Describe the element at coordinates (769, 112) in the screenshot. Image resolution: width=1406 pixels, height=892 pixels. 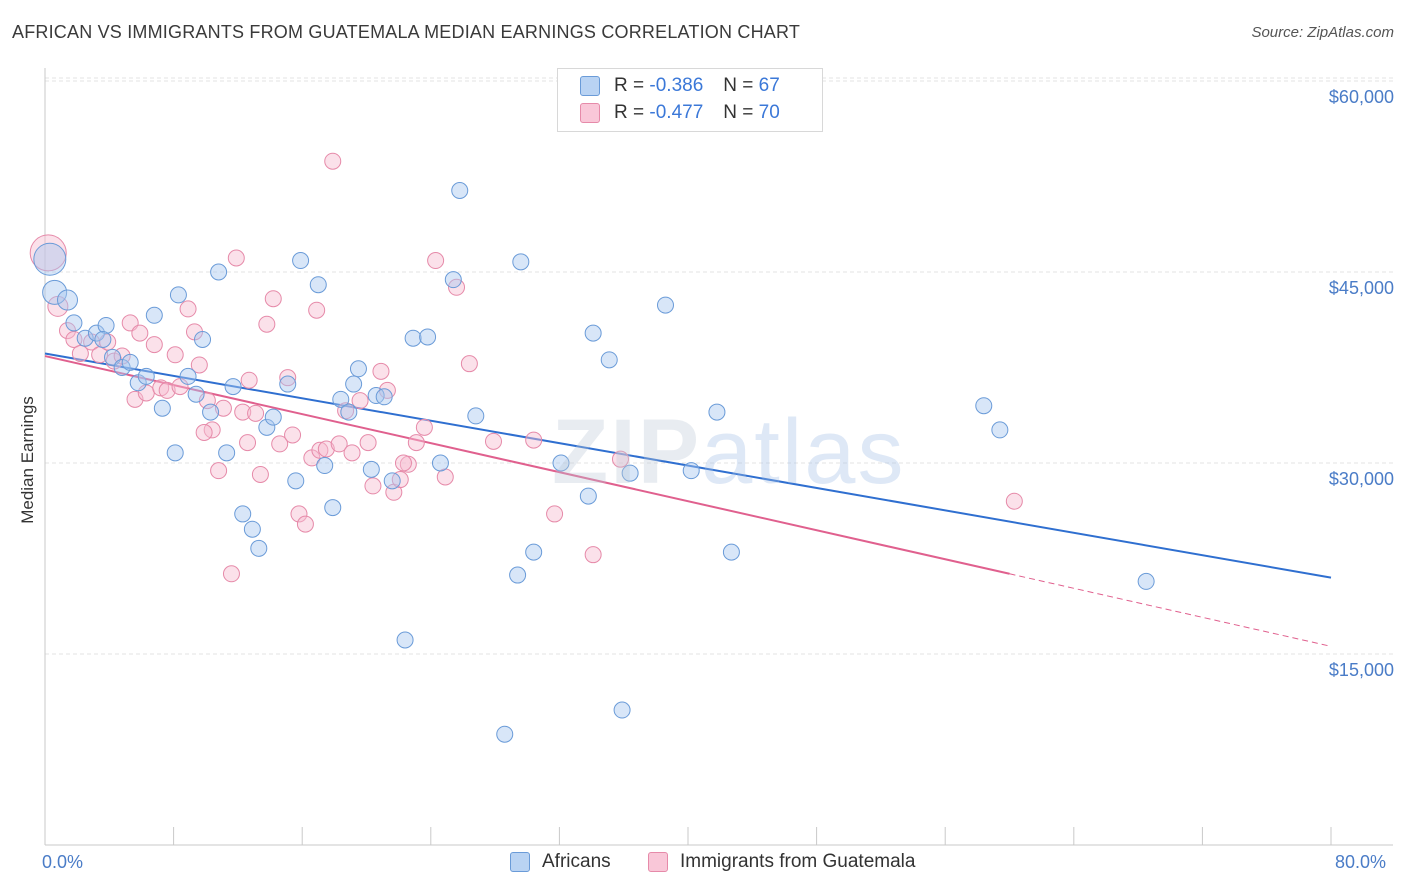
I see `guatemala-n-value: 70` at that location.